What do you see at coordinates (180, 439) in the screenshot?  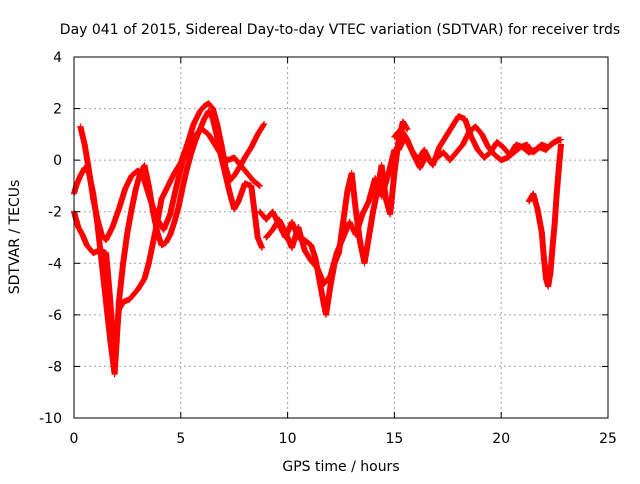 I see `x-tick-label: 5` at bounding box center [180, 439].